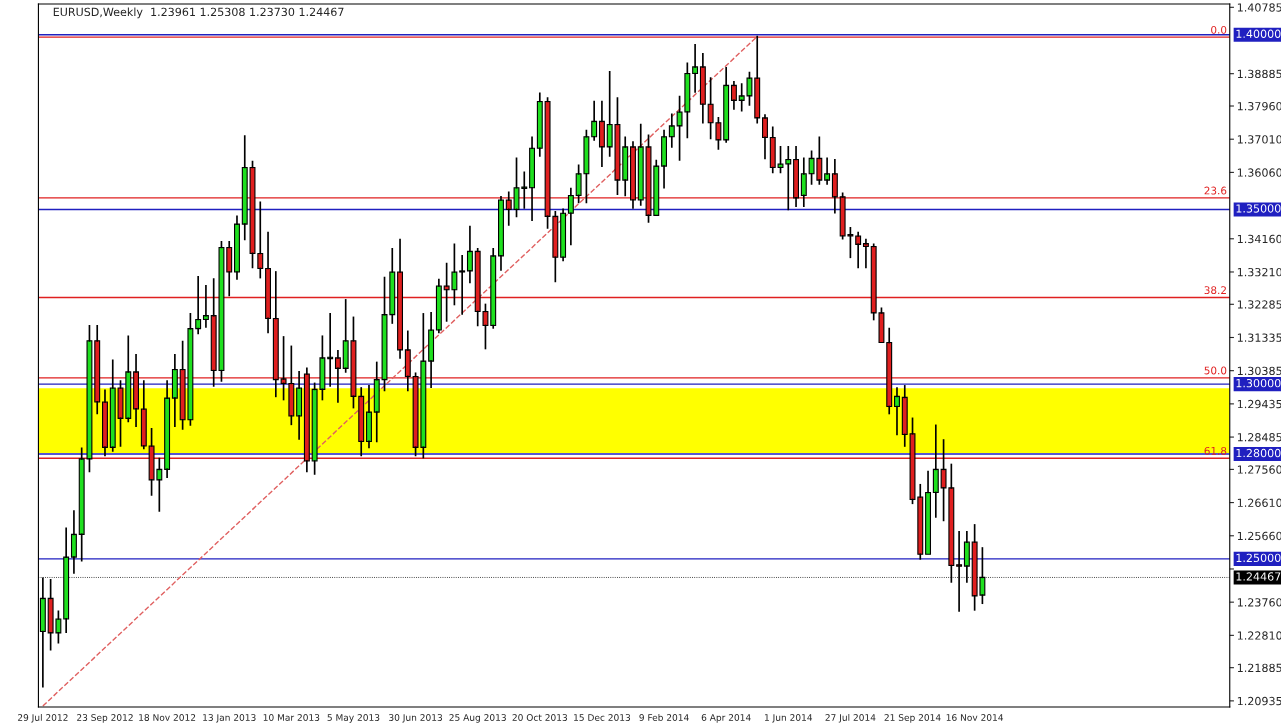 This screenshot has width=1281, height=724. I want to click on y-tick-label: 1.29435, so click(1259, 404).